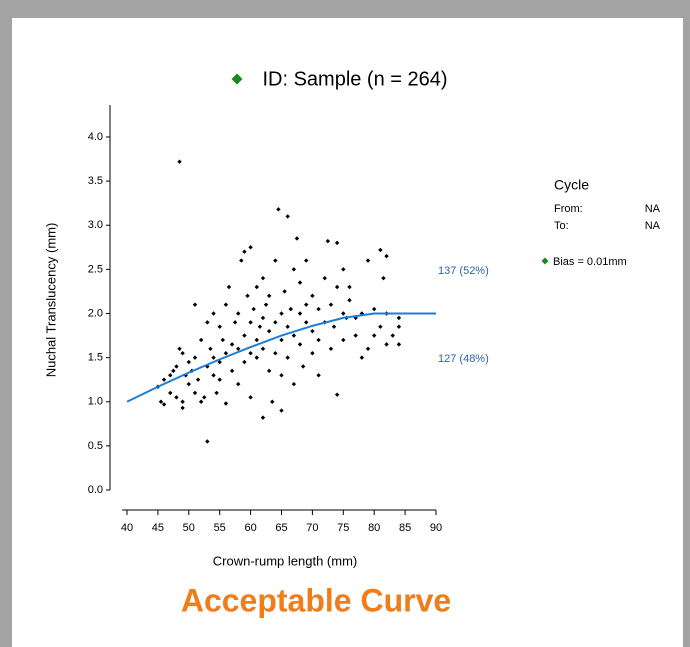  Describe the element at coordinates (95, 446) in the screenshot. I see `y-tick-label: 0.5` at that location.